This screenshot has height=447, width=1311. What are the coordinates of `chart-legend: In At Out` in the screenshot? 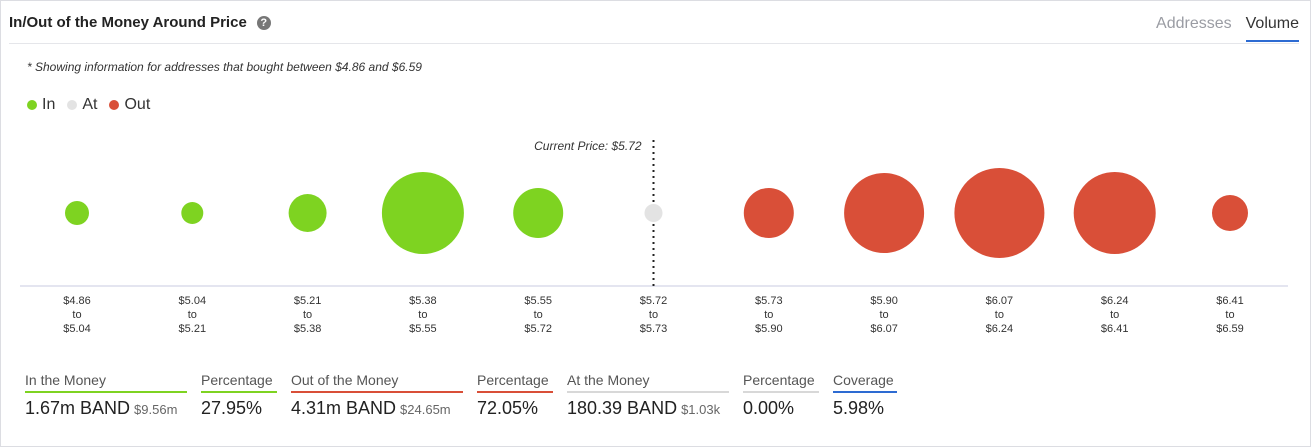 It's located at (88, 105).